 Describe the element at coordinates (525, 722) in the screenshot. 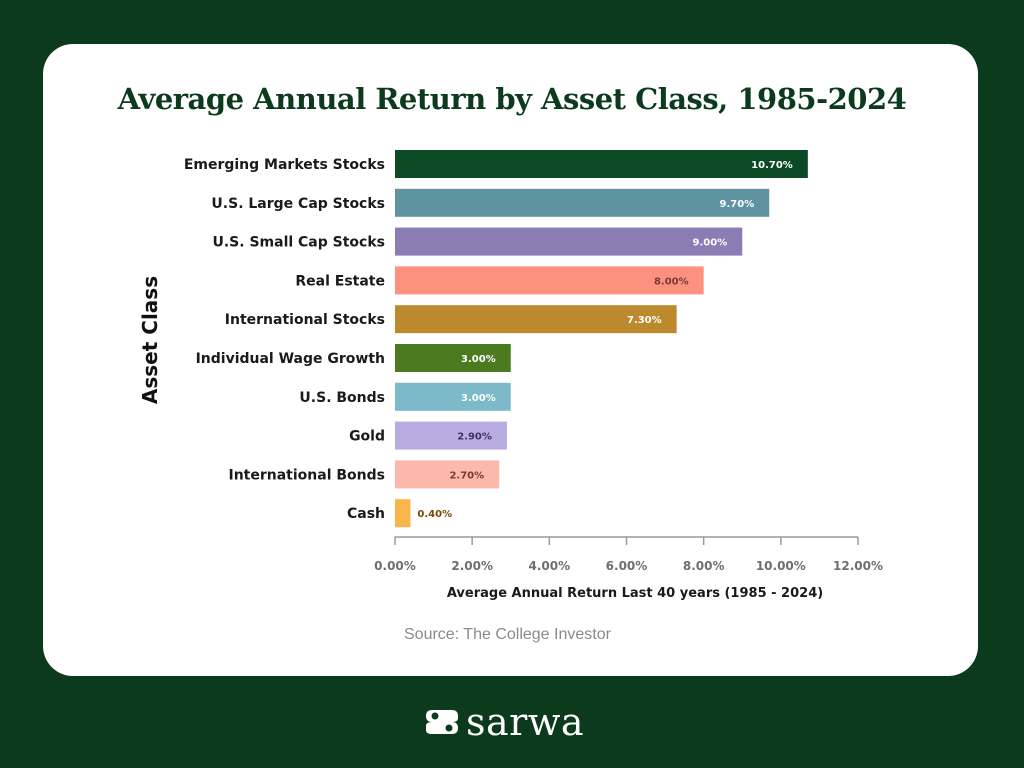

I see `logo-text: sarwa` at that location.